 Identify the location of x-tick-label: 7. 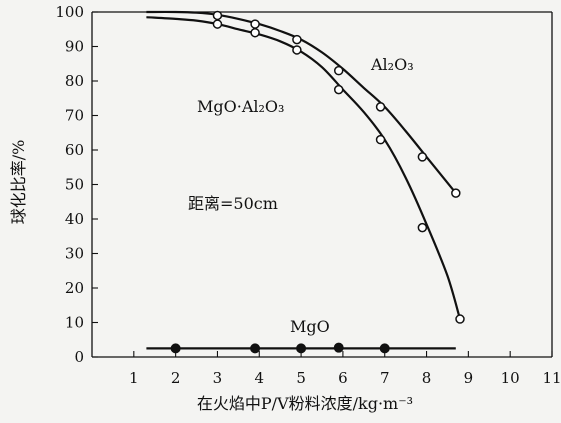
(385, 378).